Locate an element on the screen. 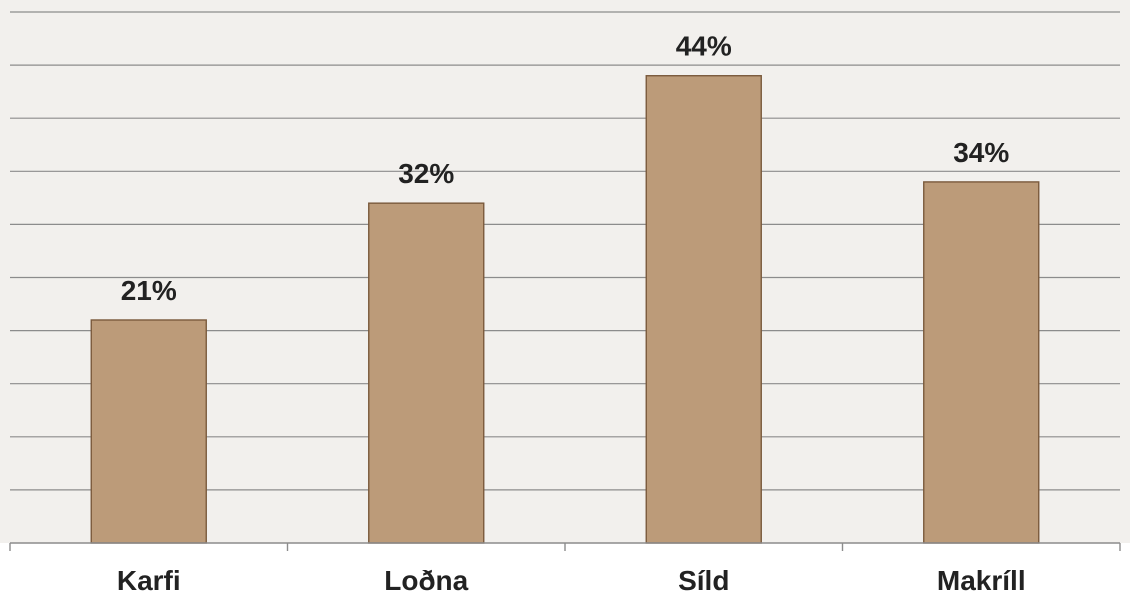  data-label: 44% is located at coordinates (704, 46).